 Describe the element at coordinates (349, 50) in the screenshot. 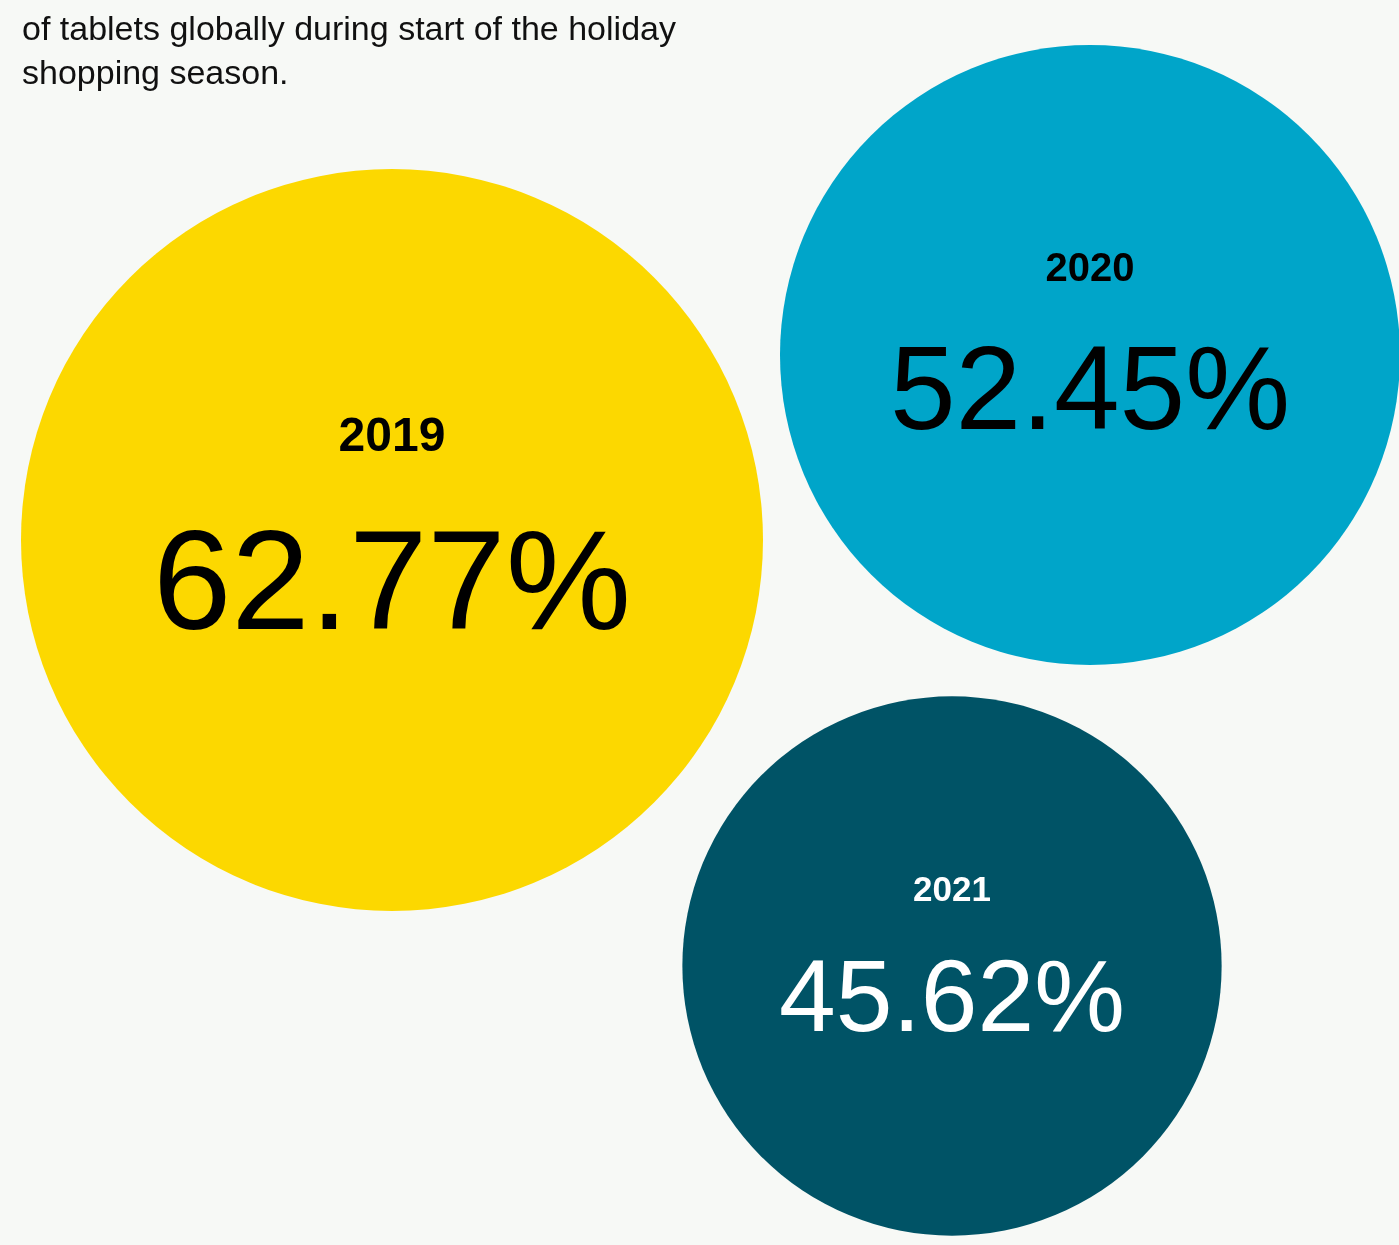

I see `text: of tablets globally during start of the holiday shopping season.` at that location.